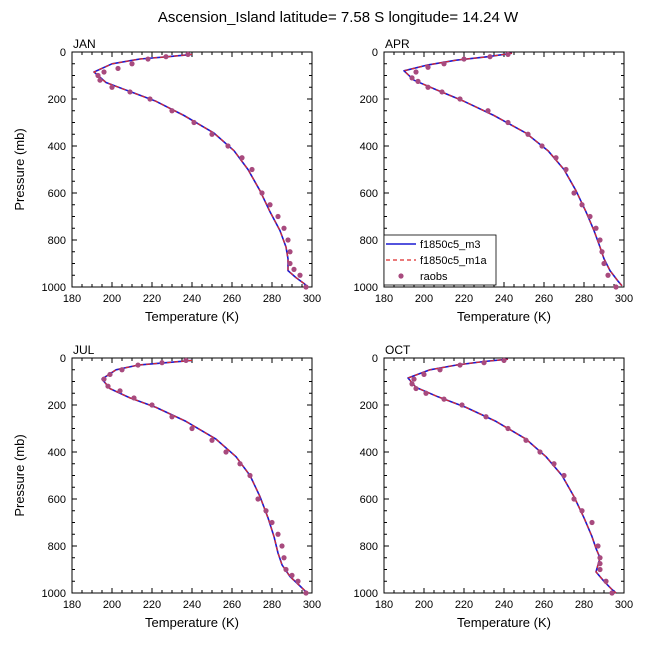 The image size is (648, 649). I want to click on f1850c5_m1a-line, so click(513, 169).